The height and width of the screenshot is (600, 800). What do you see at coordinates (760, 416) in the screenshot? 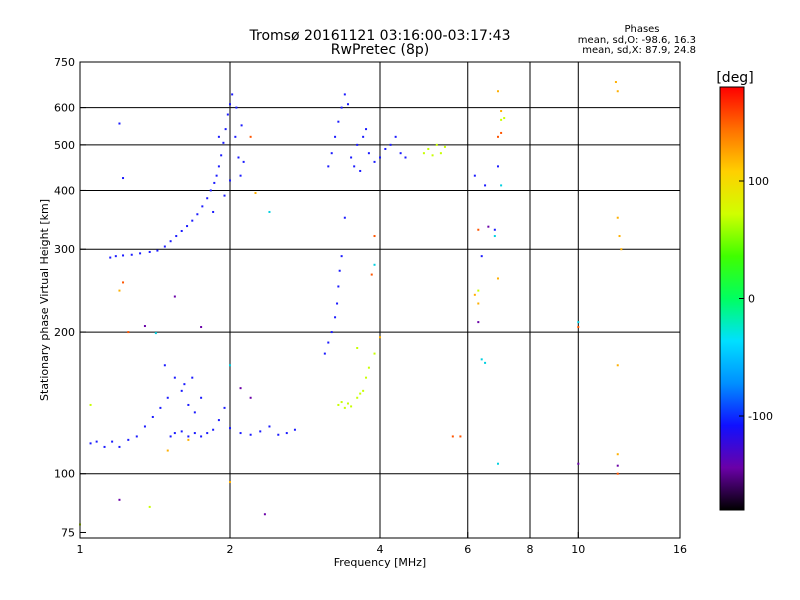
I see `colorbar-tick-label: -100` at bounding box center [760, 416].